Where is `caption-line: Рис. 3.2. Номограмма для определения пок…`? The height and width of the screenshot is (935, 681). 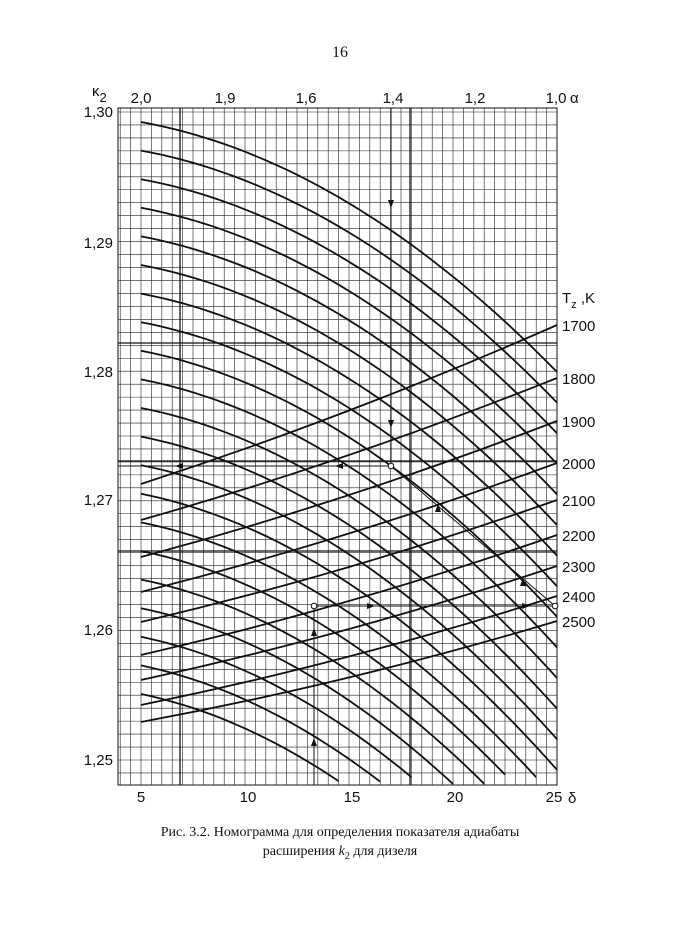
caption-line: Рис. 3.2. Номограмма для определения пок… is located at coordinates (340, 832).